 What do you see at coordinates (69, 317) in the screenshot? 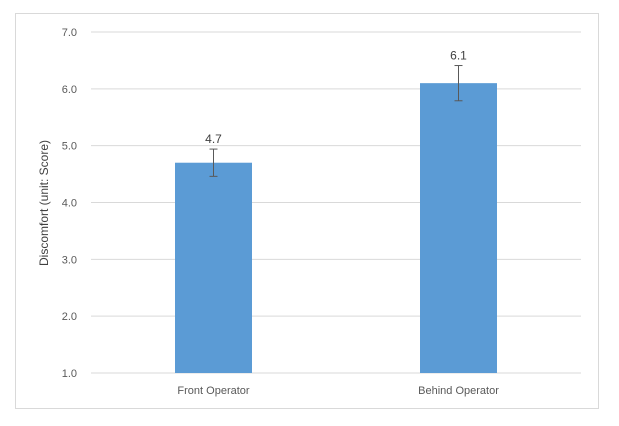
I see `y-tick-label: 2.0` at bounding box center [69, 317].